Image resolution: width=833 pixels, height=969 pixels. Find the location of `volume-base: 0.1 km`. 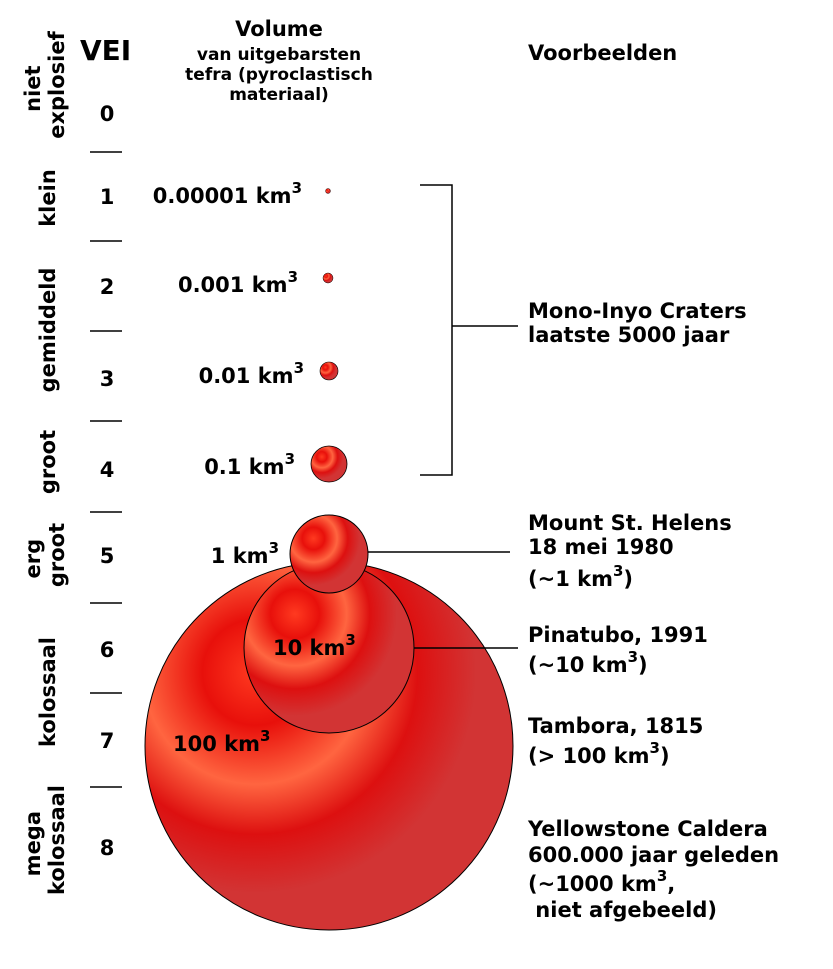

volume-base: 0.1 km is located at coordinates (244, 467).